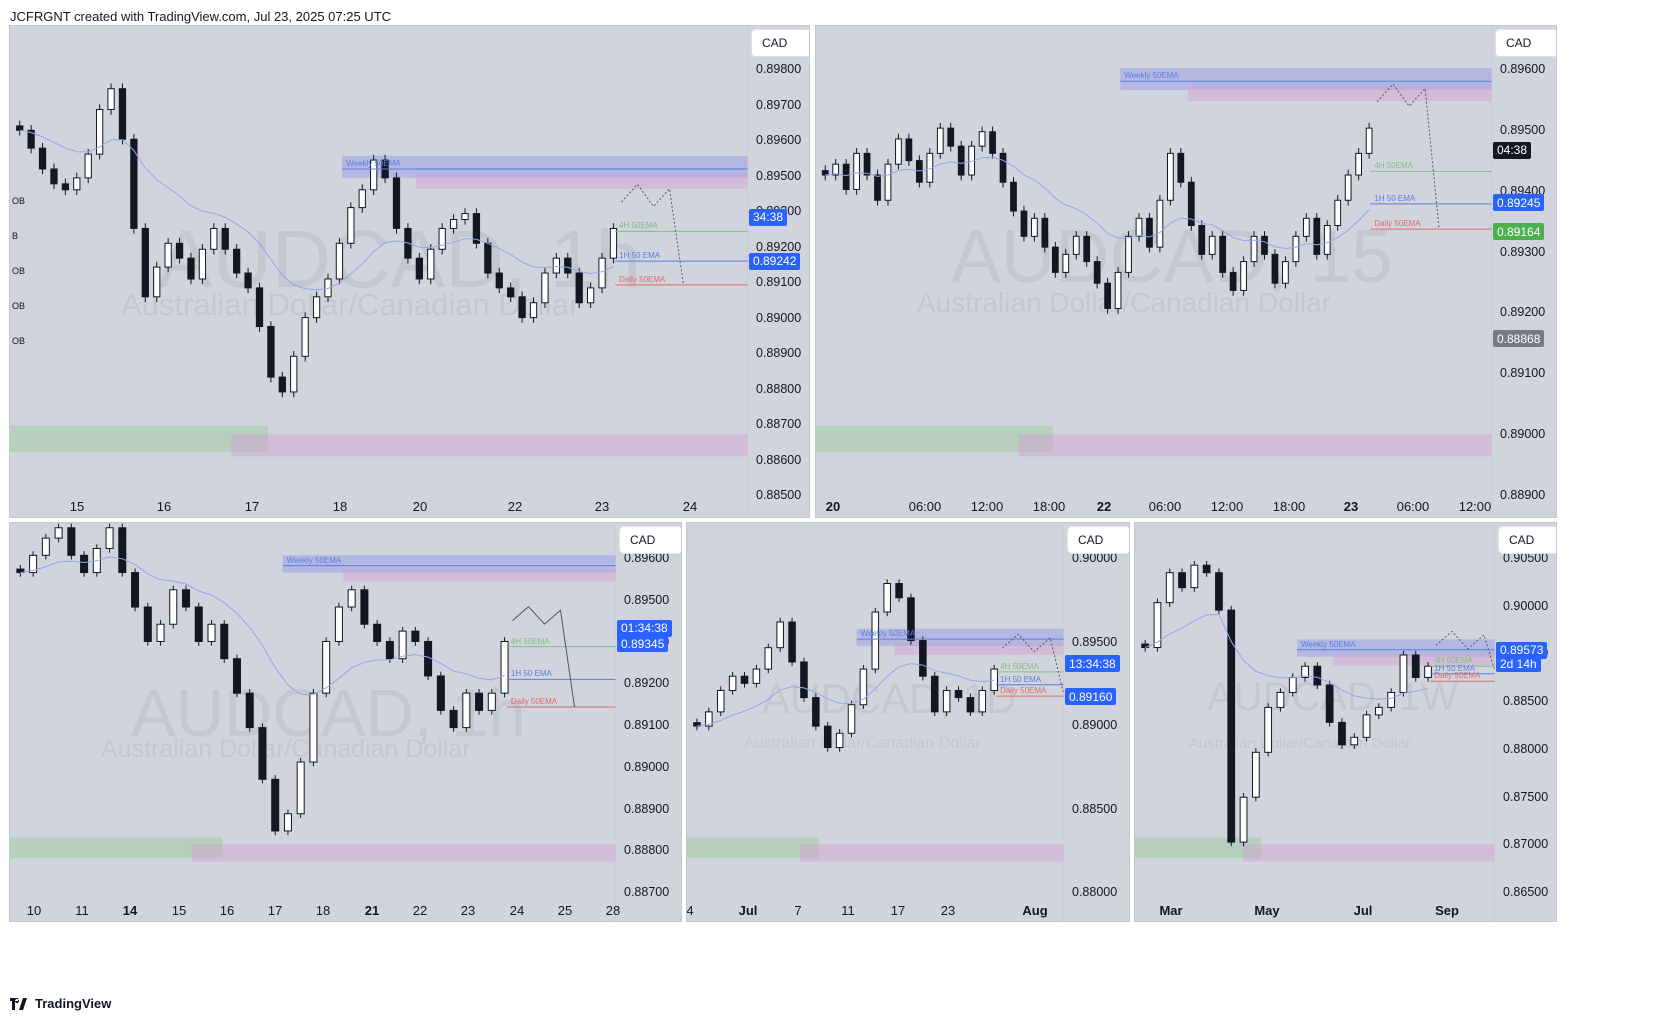  I want to click on footer-brand: TradingView, so click(60, 1003).